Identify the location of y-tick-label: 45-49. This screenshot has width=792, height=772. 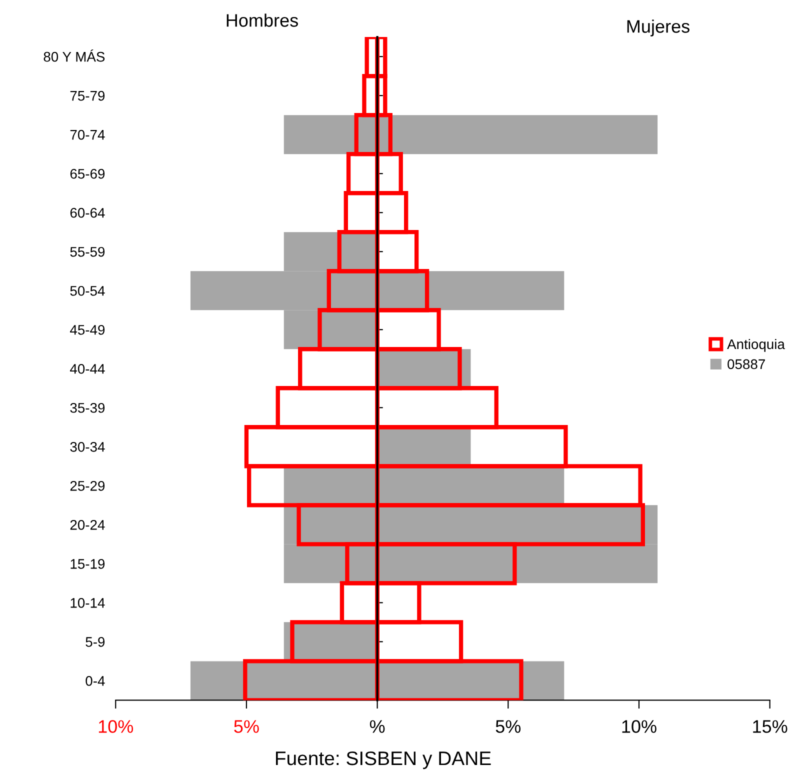
(87, 329).